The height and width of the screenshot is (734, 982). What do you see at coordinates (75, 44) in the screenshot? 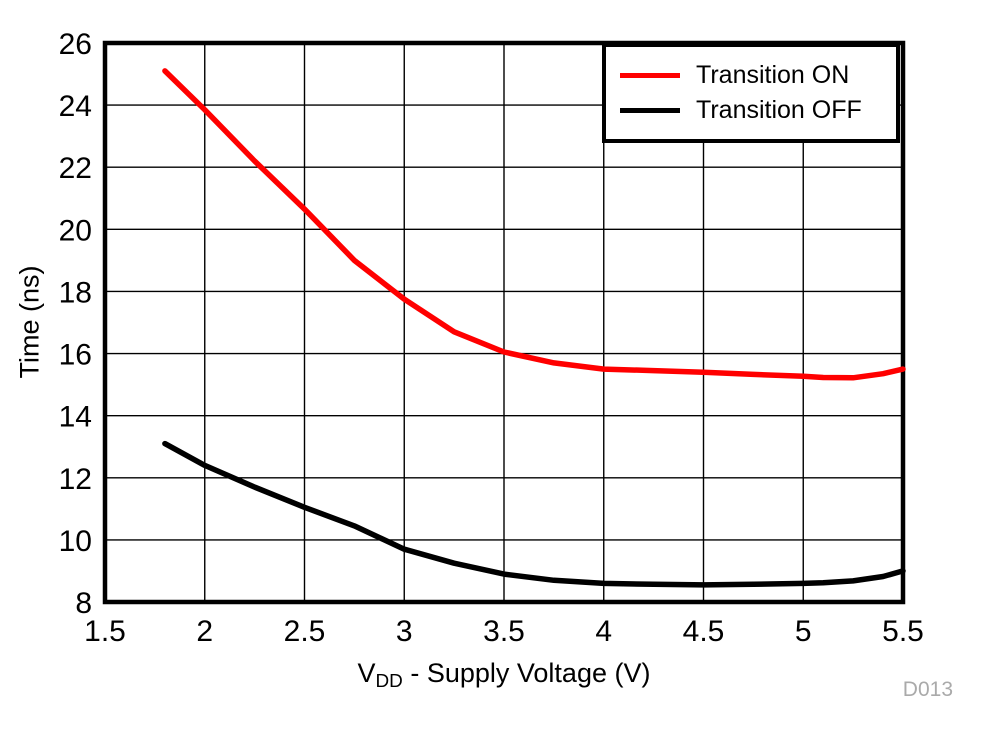
I see `y-tick-label: 26` at bounding box center [75, 44].